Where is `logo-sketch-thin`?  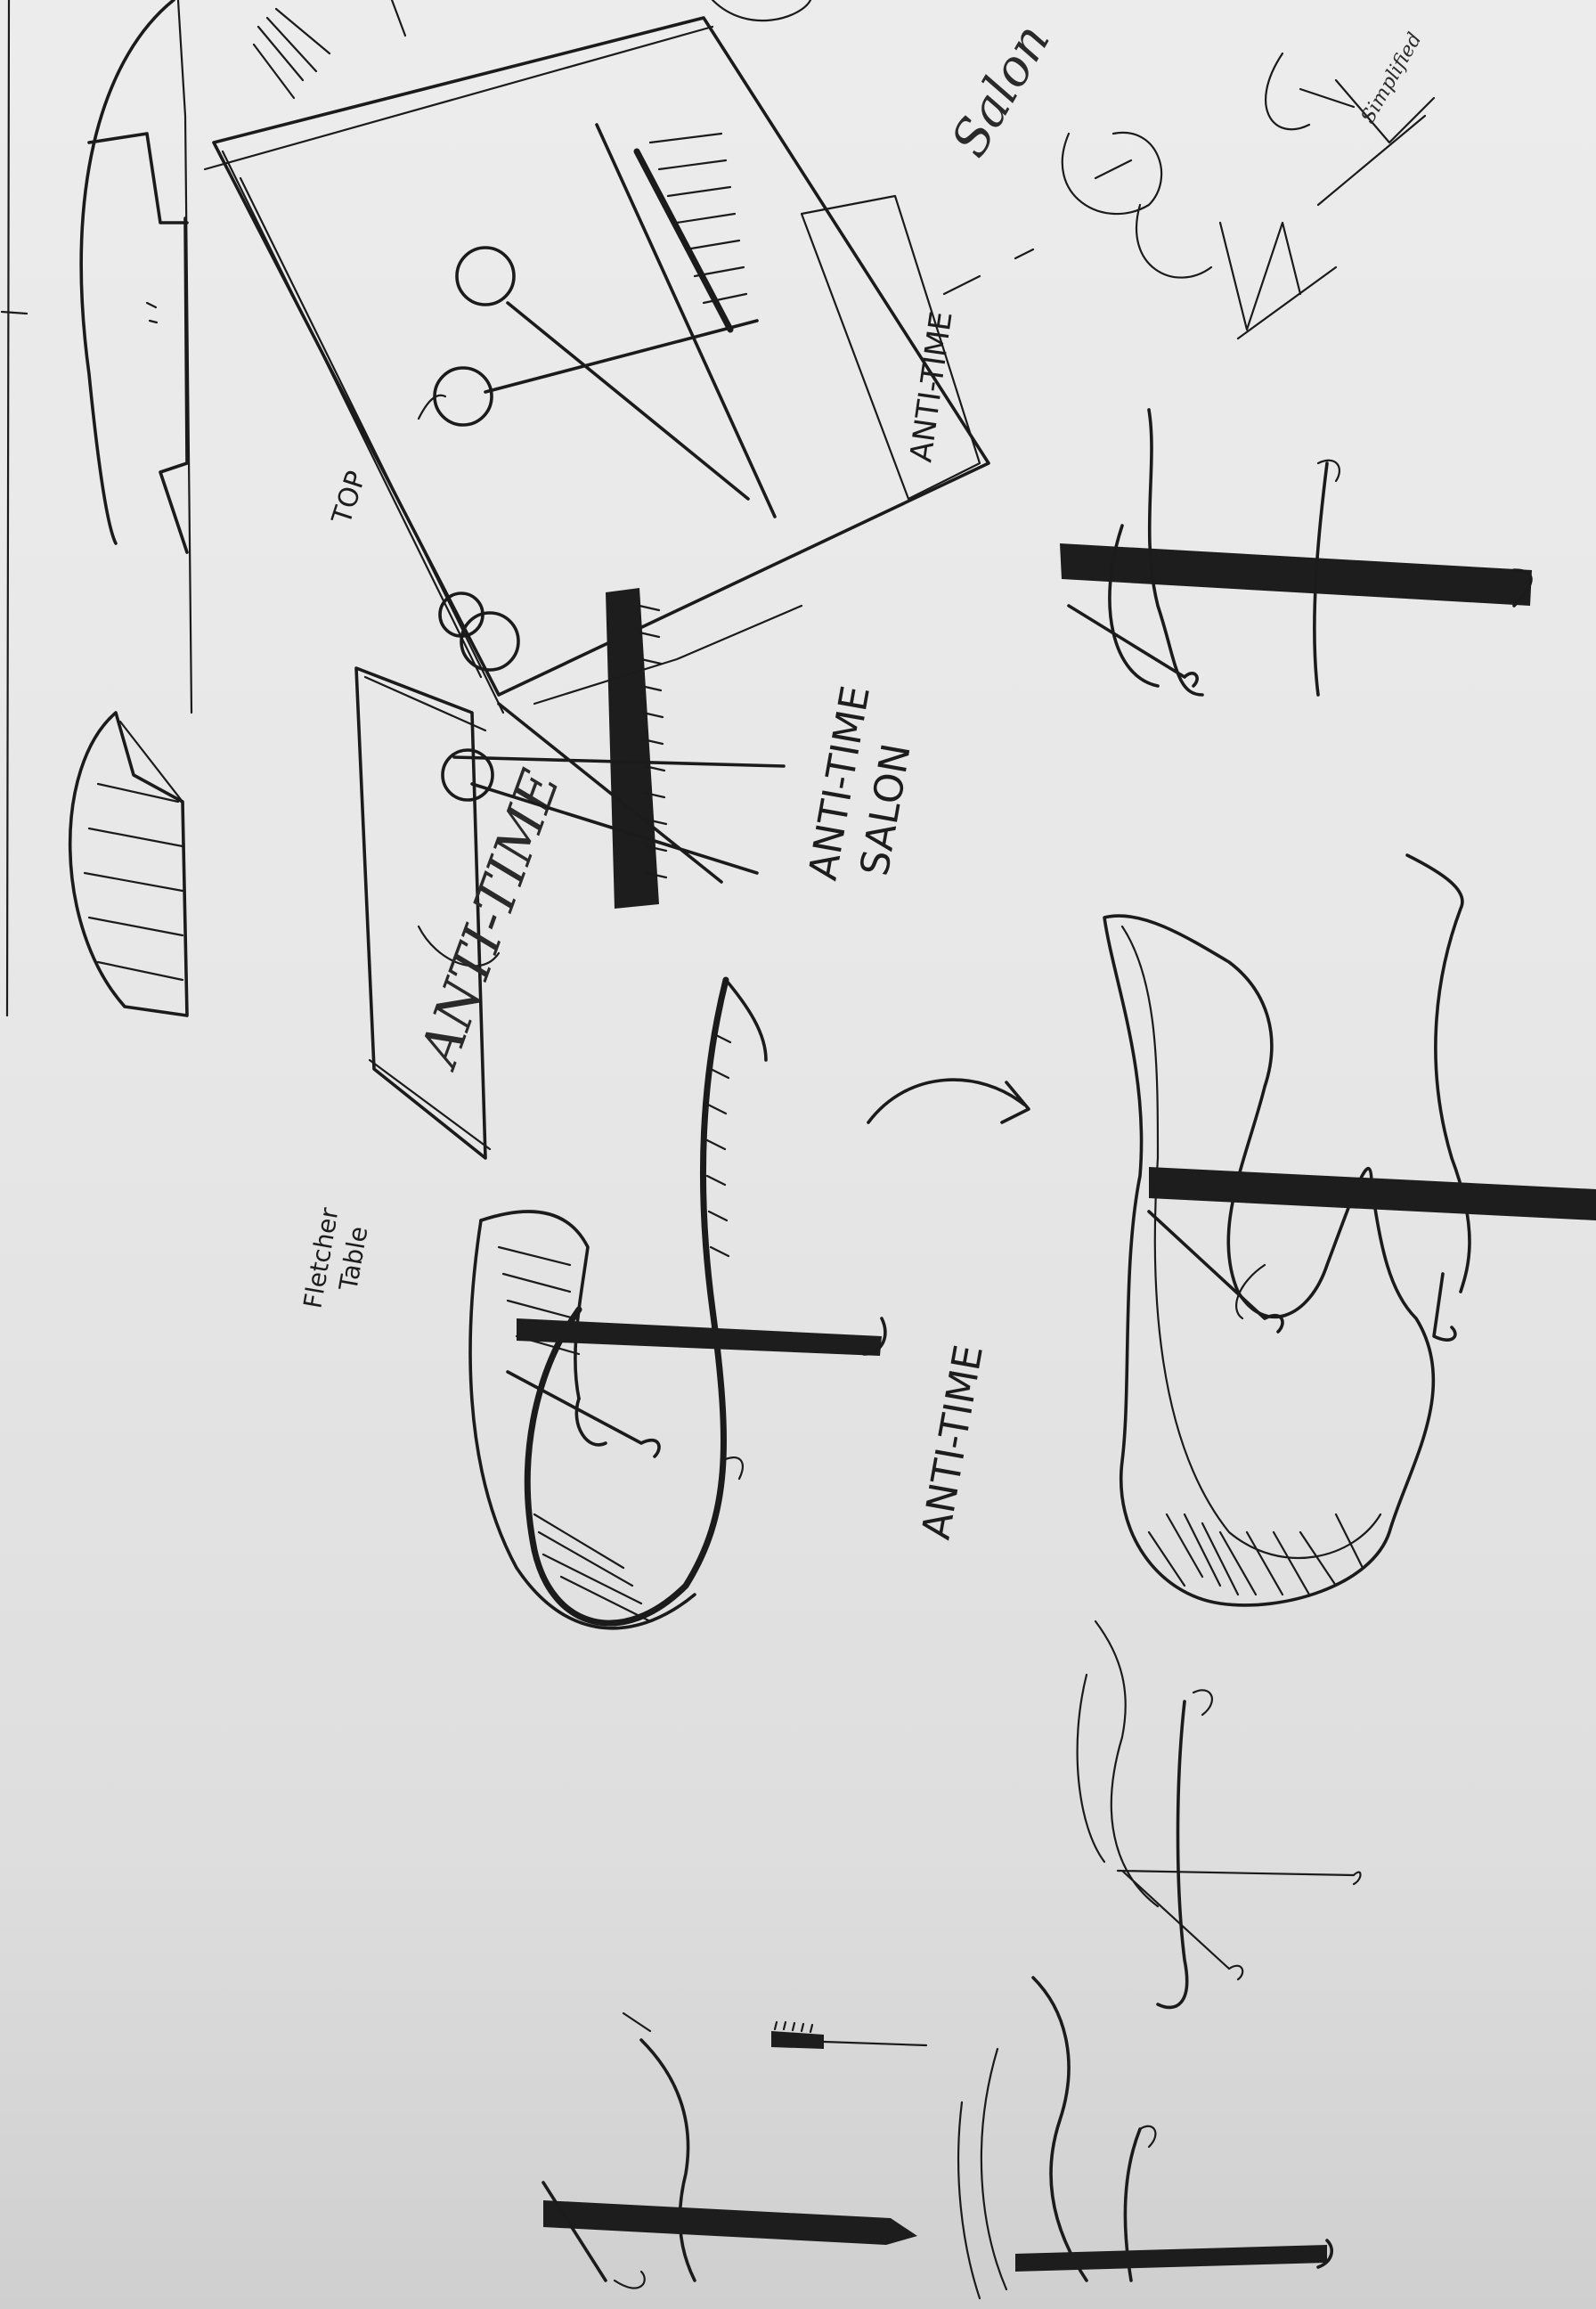 logo-sketch-thin is located at coordinates (1219, 1815).